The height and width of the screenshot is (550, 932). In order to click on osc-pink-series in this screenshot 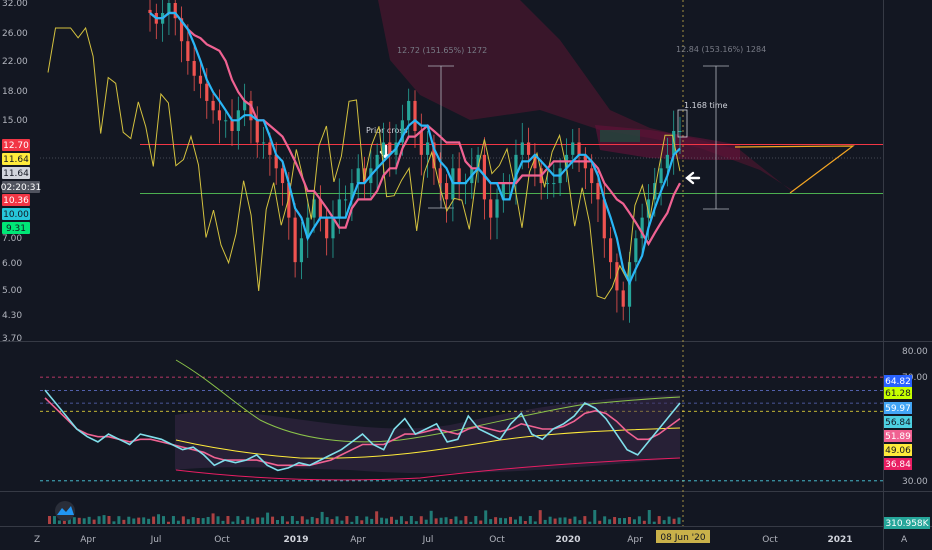, I will do `click(362, 432)`.